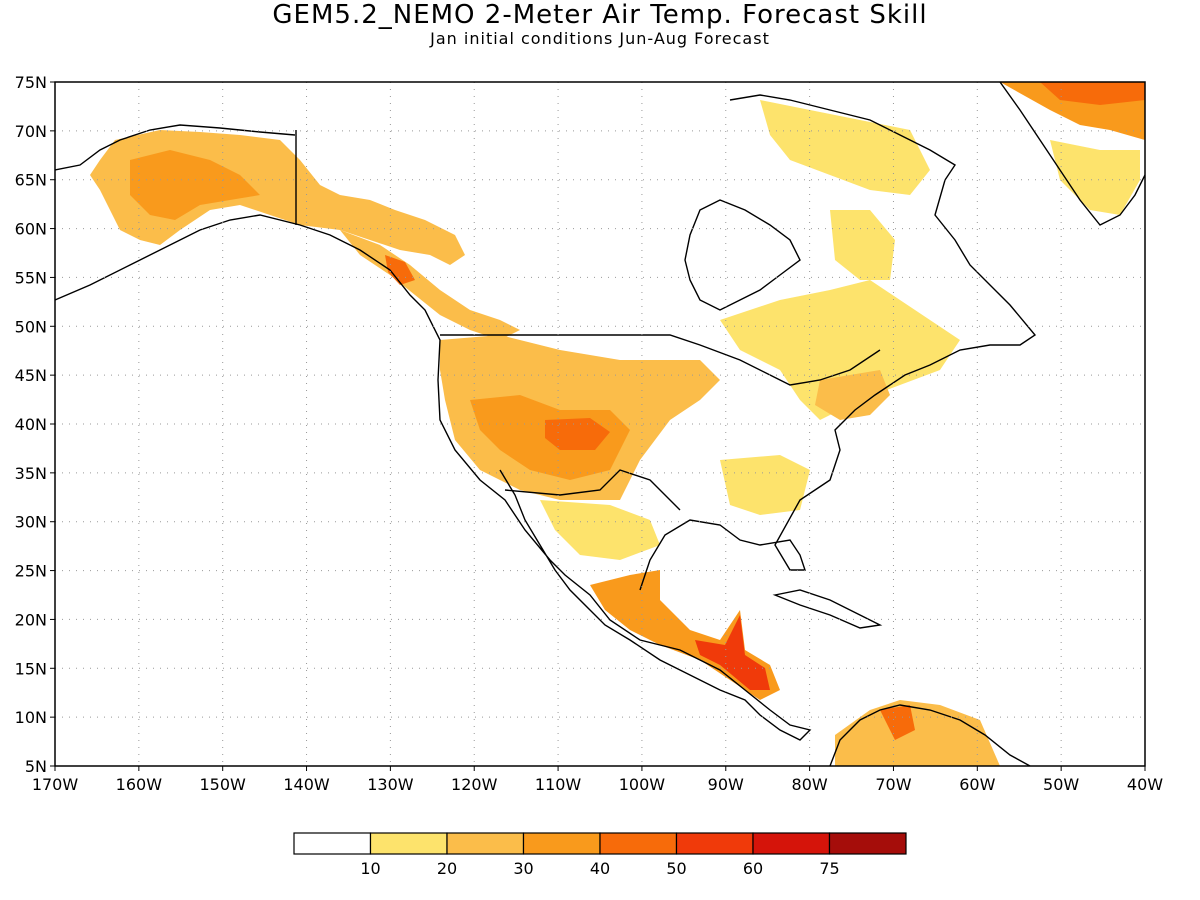 This screenshot has width=1200, height=900. Describe the element at coordinates (430, 285) in the screenshot. I see `skill-region-bc-coast` at that location.